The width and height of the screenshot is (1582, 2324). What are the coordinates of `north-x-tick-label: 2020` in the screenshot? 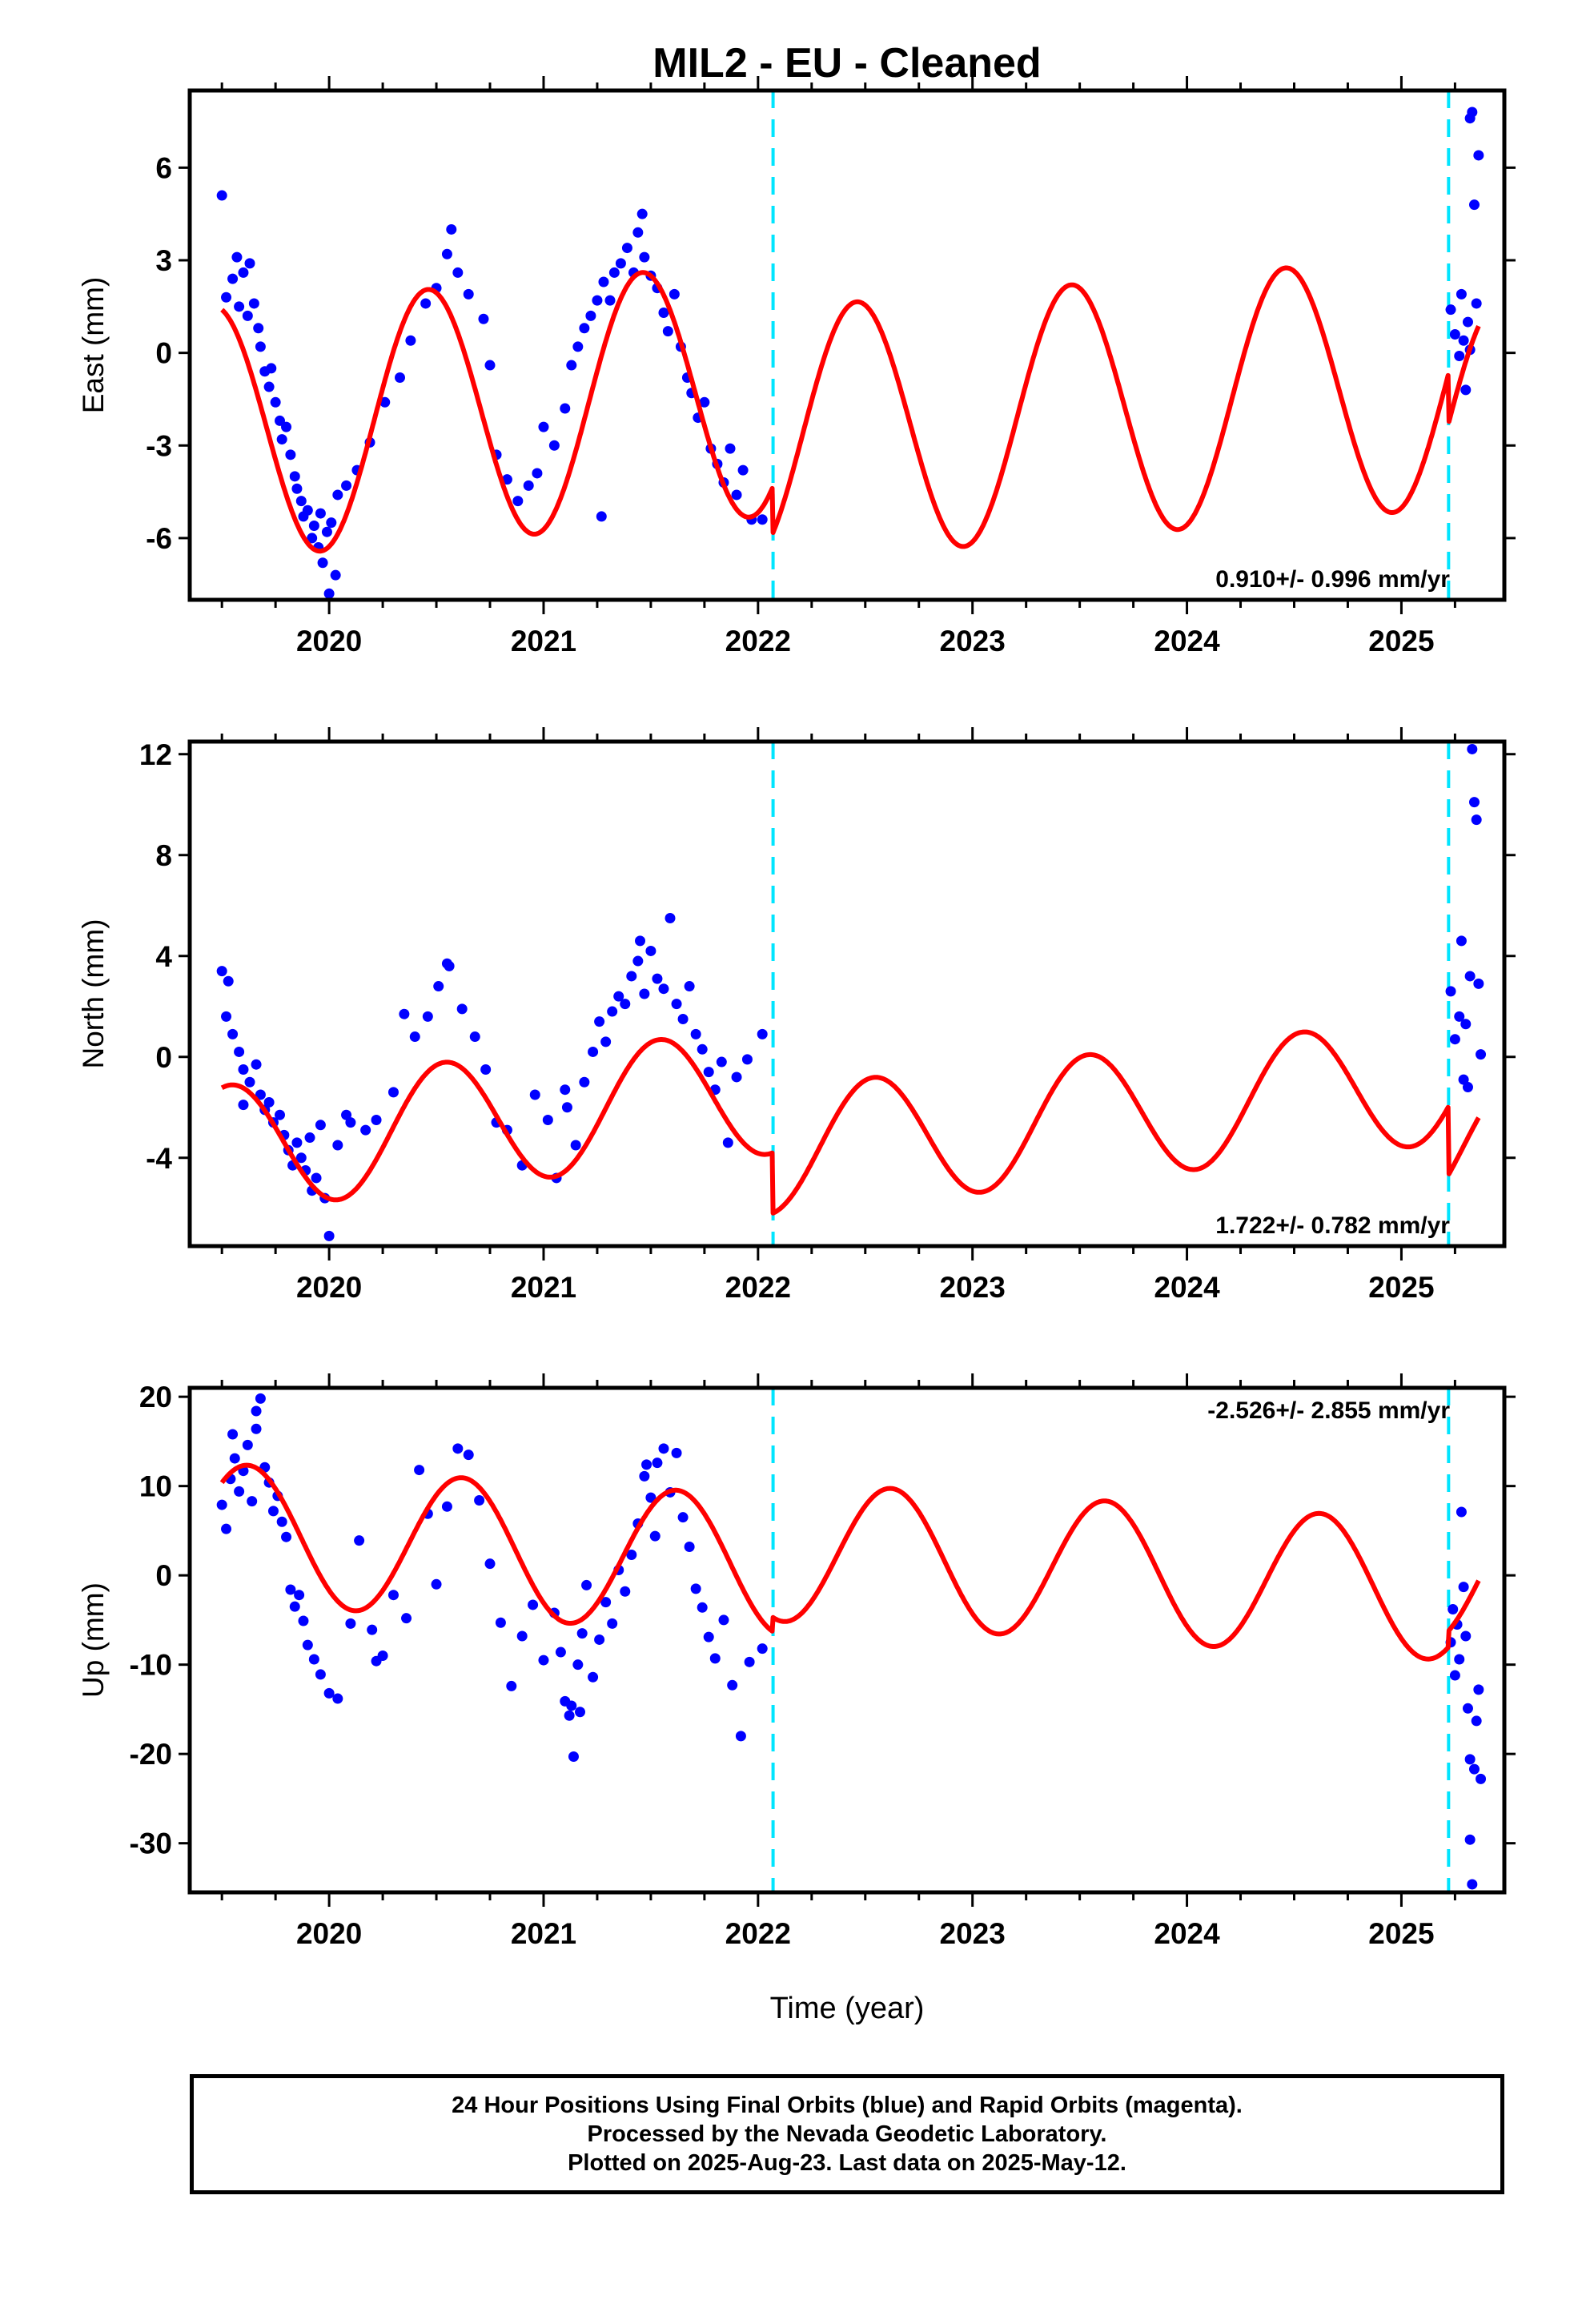 It's located at (329, 1287).